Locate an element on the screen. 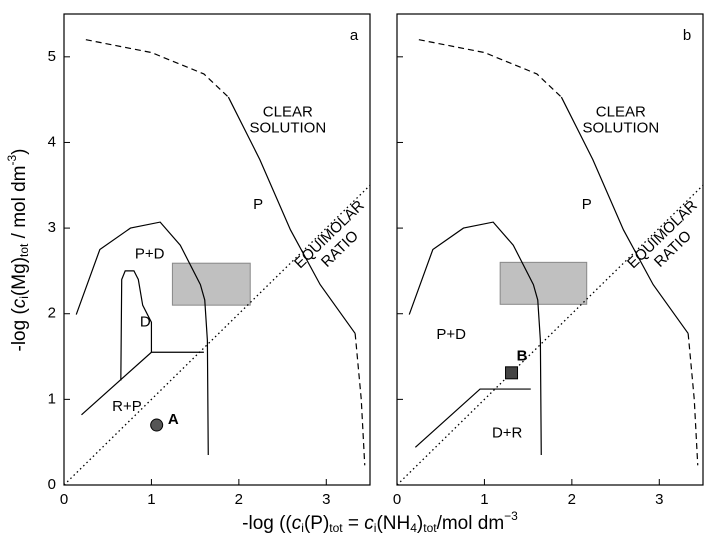 The image size is (706, 538). label-part: / mol dm is located at coordinates (19, 205).